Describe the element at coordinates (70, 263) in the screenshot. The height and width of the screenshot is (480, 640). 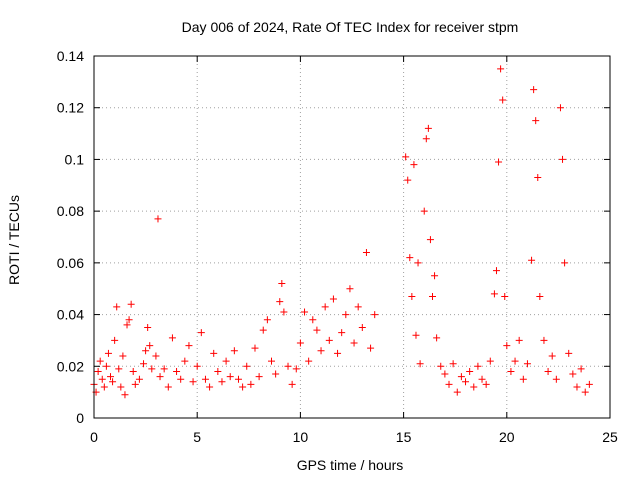
I see `y-tick-label: 0.06` at that location.